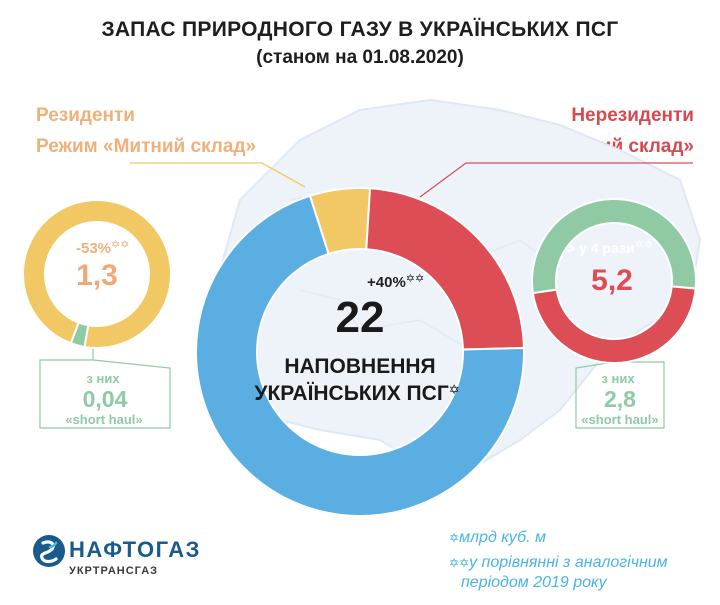 The image size is (720, 605). I want to click on residents-sub-label: з них, so click(103, 378).